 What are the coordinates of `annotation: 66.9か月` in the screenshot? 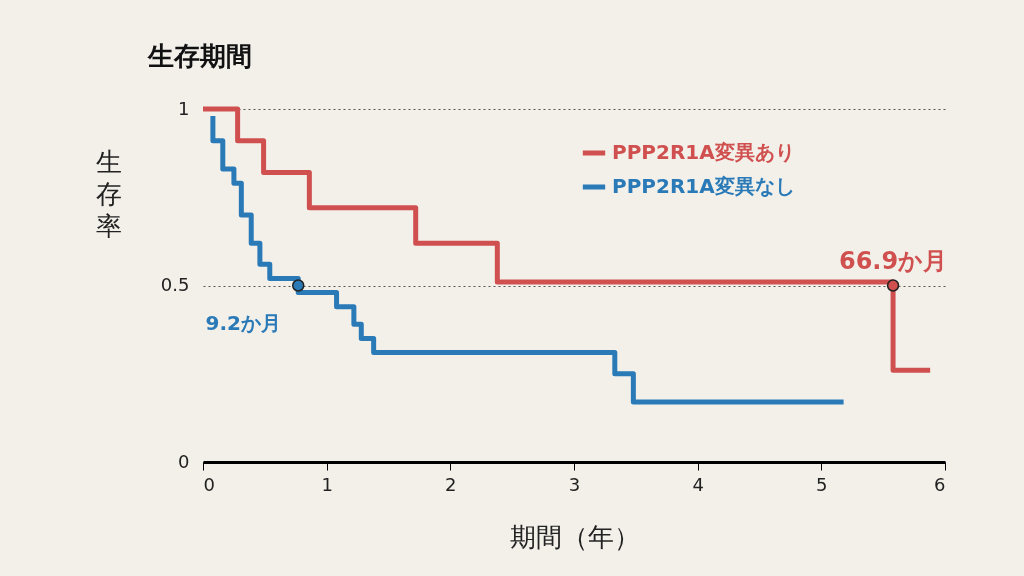 It's located at (893, 260).